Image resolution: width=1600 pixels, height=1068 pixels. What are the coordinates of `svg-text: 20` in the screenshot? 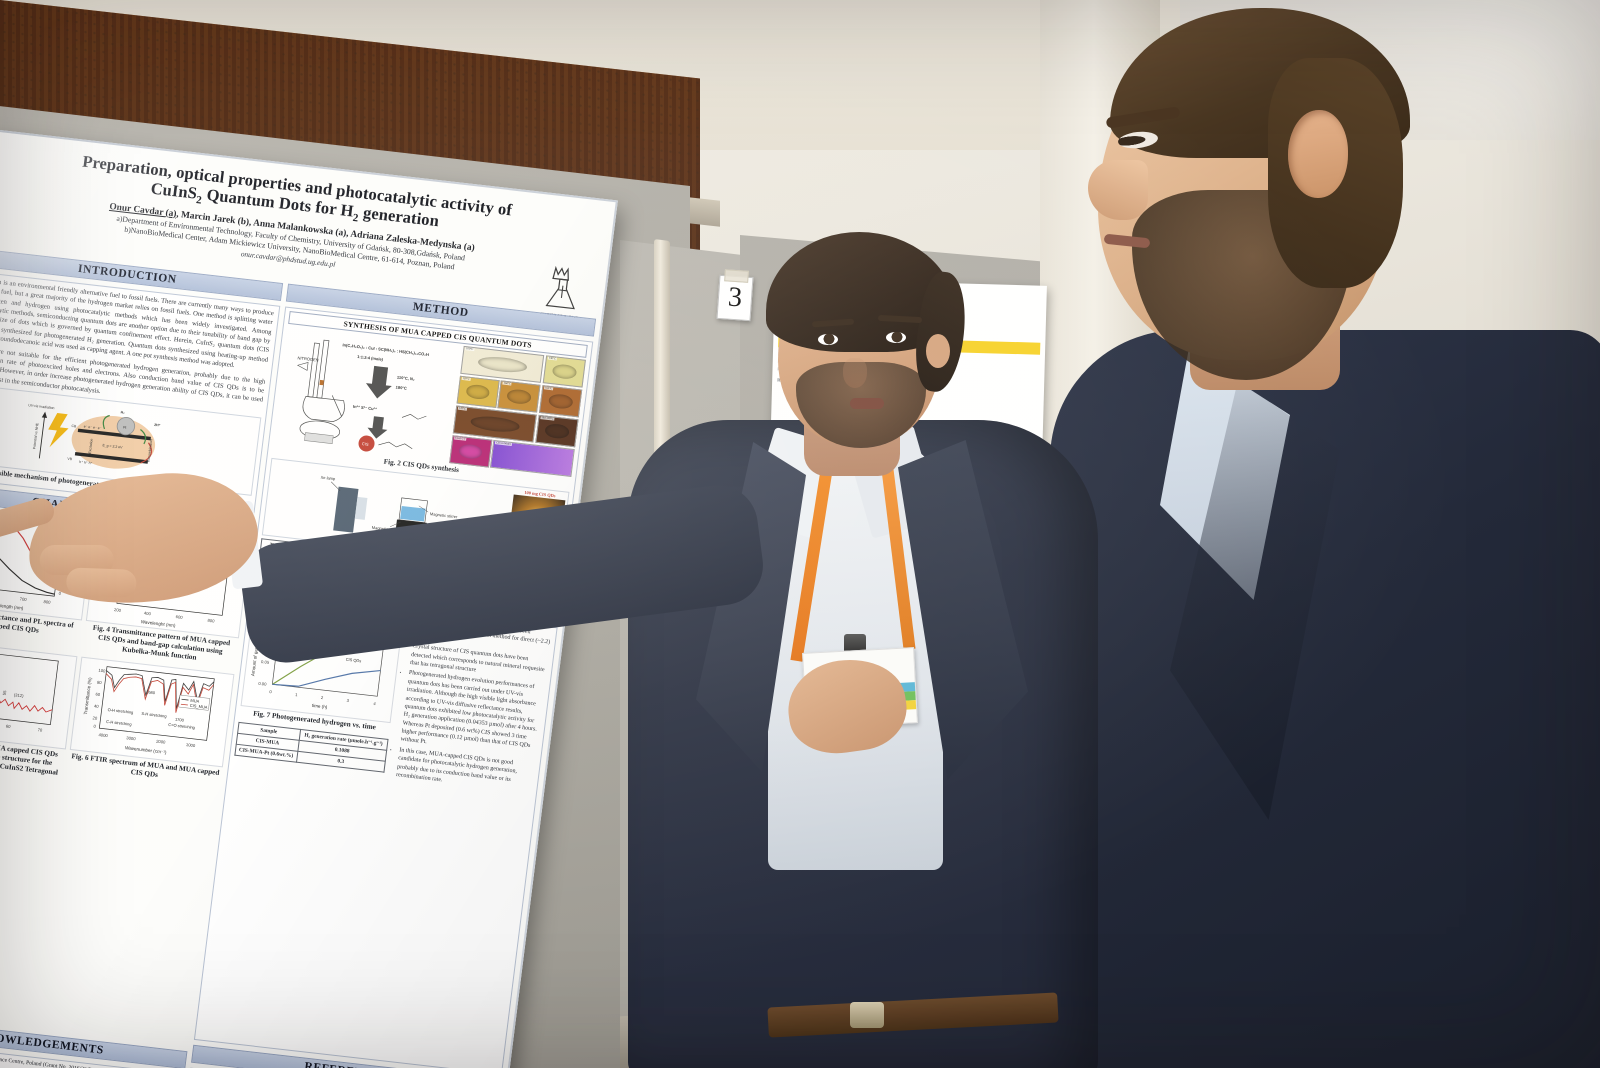 It's located at (96, 718).